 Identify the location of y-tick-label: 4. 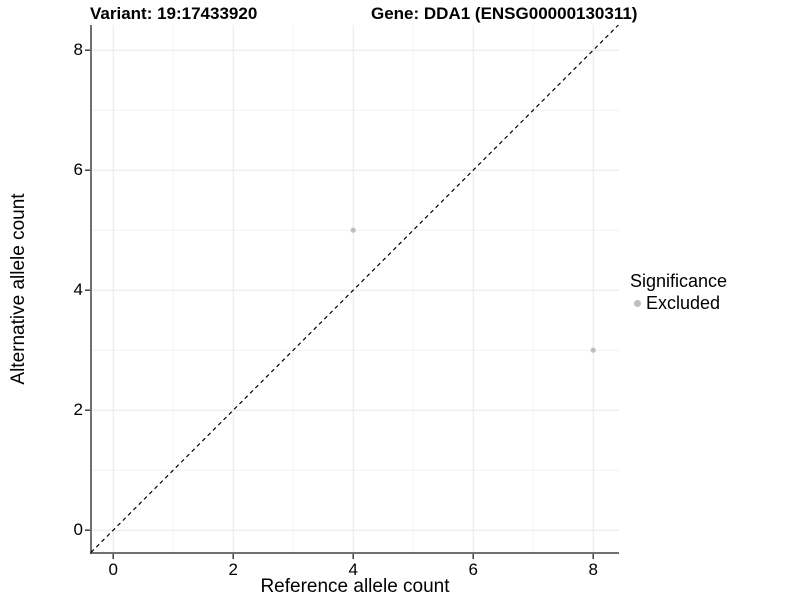
(78, 290).